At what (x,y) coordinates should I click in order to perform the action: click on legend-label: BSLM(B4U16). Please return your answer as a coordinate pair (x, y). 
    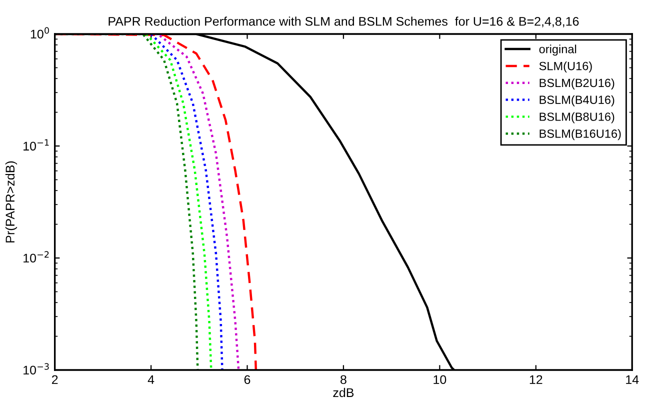
    Looking at the image, I should click on (577, 100).